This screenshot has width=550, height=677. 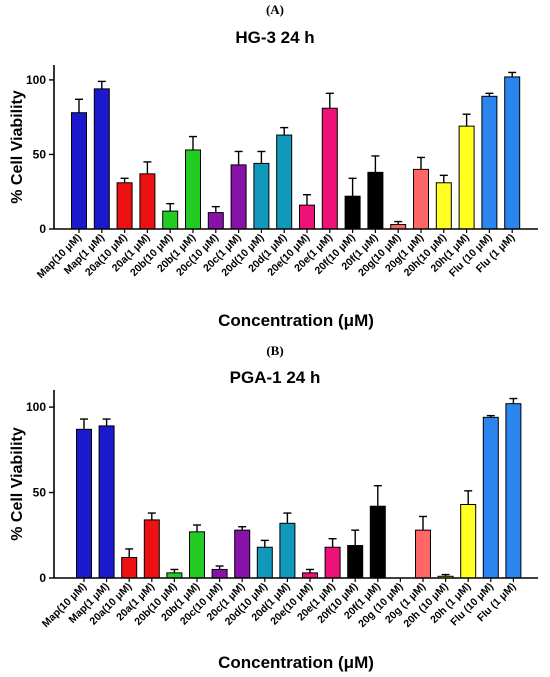 I want to click on panel-label: (A), so click(x=275, y=9).